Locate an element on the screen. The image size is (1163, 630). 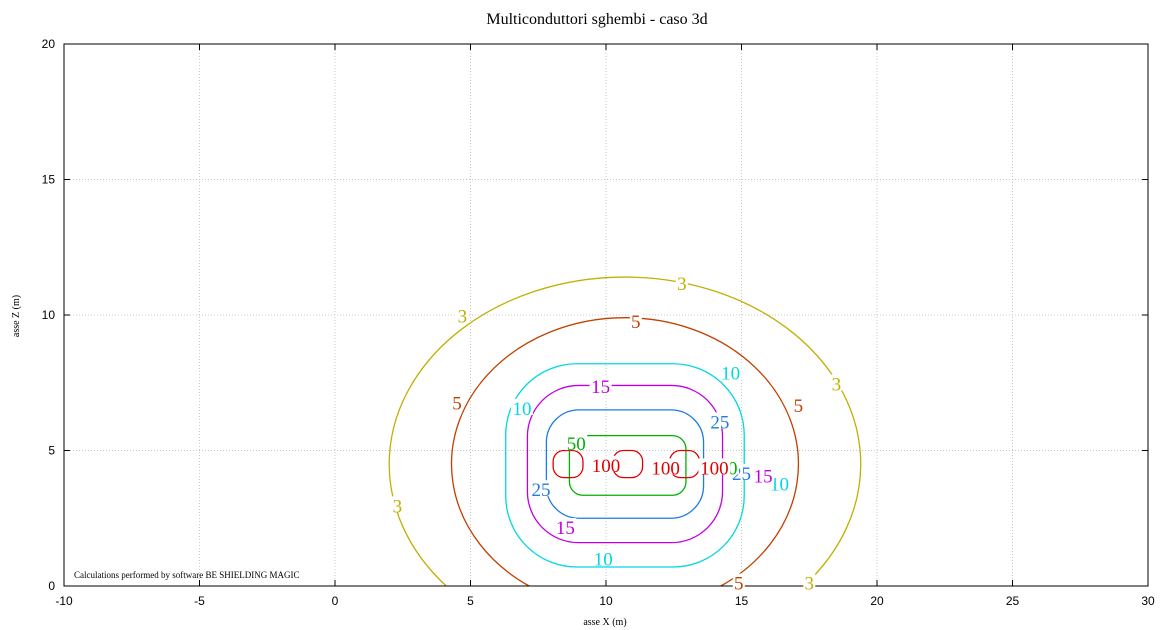
x-tick-label: 20 is located at coordinates (877, 601).